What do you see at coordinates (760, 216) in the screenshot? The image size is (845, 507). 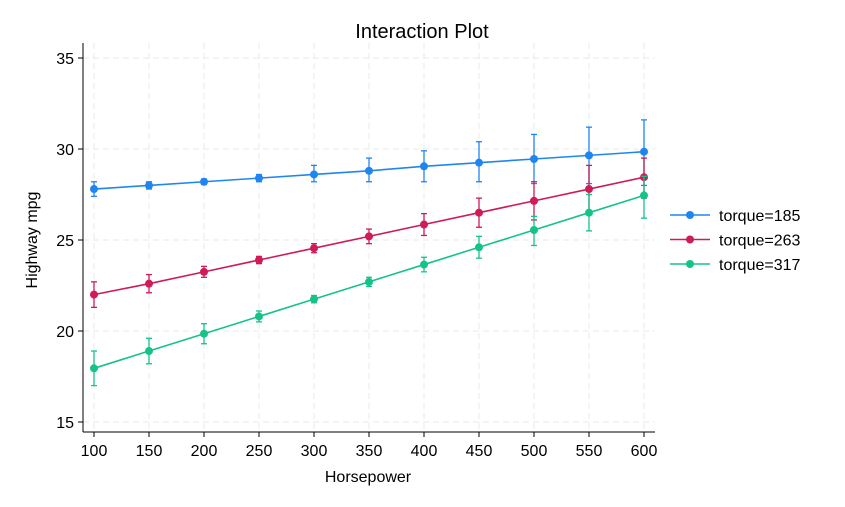 I see `legend-label: torque=185` at bounding box center [760, 216].